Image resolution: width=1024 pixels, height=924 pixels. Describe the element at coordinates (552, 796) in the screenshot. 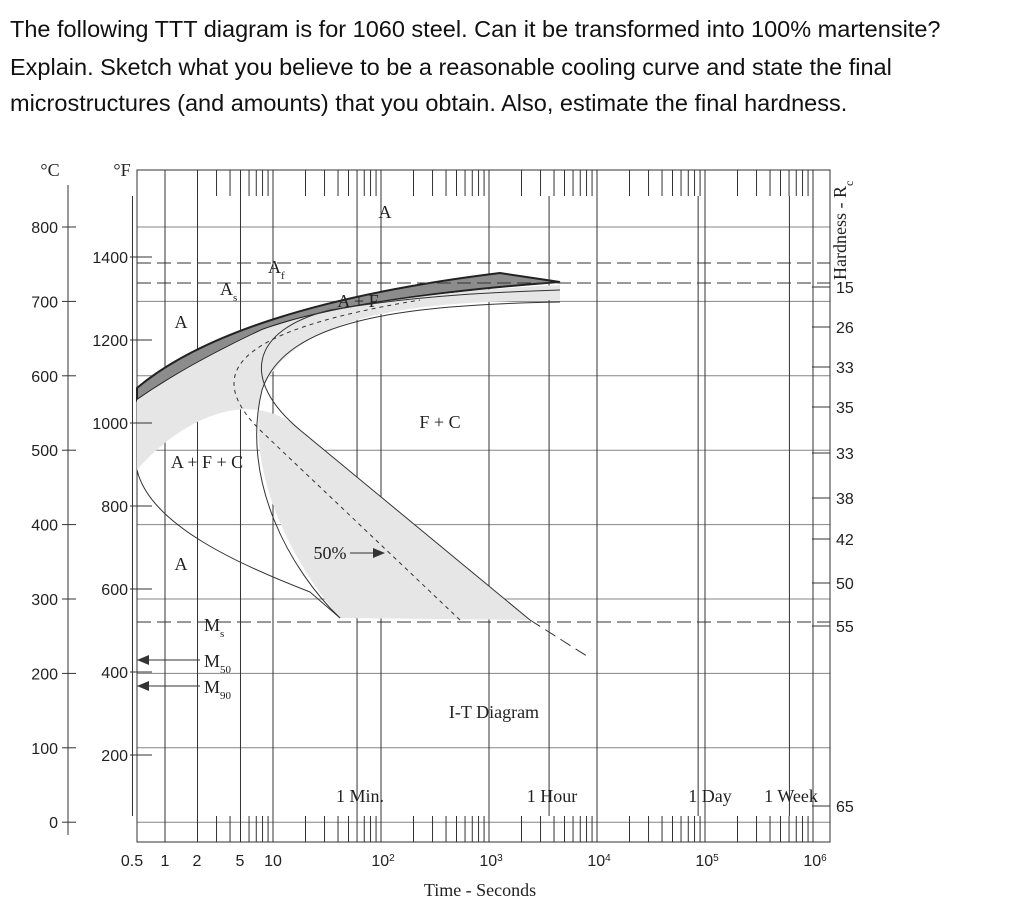

I see `time-marker: 1 Hour` at that location.